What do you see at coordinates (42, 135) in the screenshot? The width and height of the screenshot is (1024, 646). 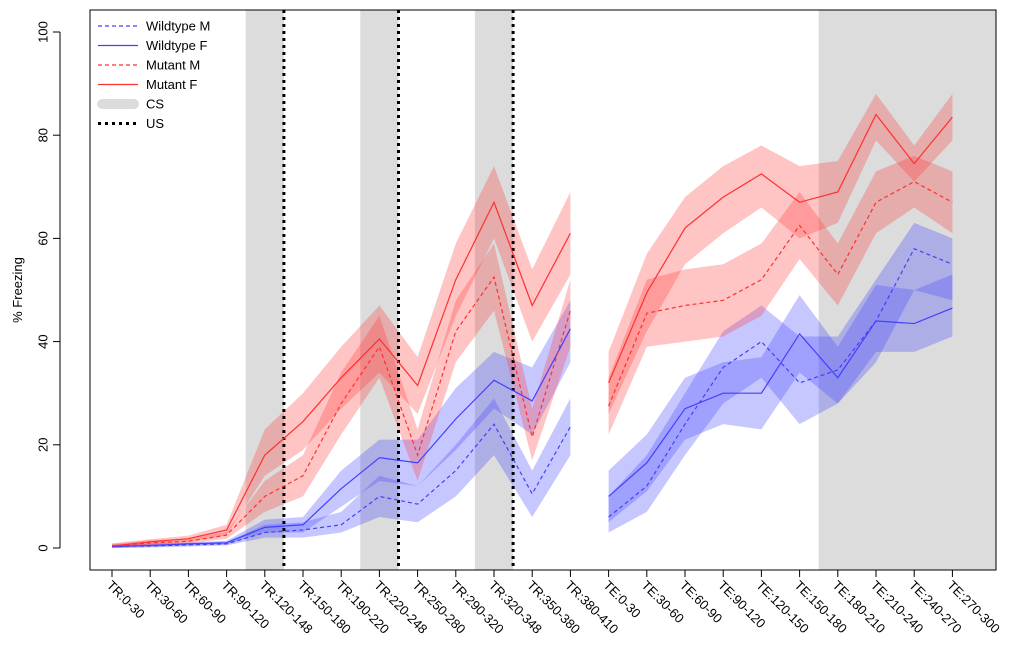 I see `y-tick-label-80: 80` at bounding box center [42, 135].